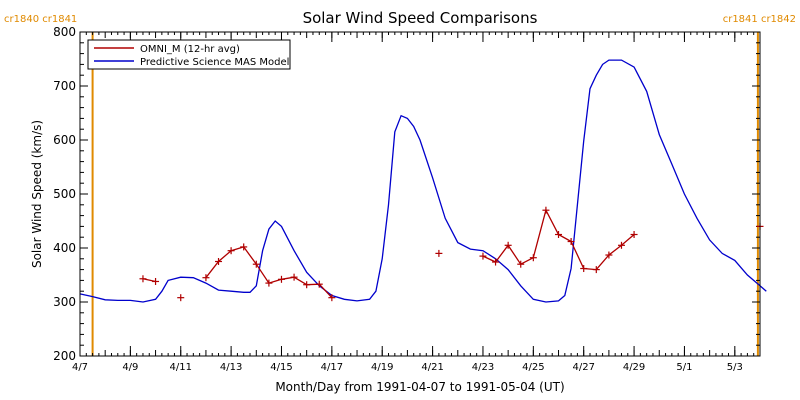 The height and width of the screenshot is (400, 800). I want to click on y-tick-label: 800, so click(64, 32).